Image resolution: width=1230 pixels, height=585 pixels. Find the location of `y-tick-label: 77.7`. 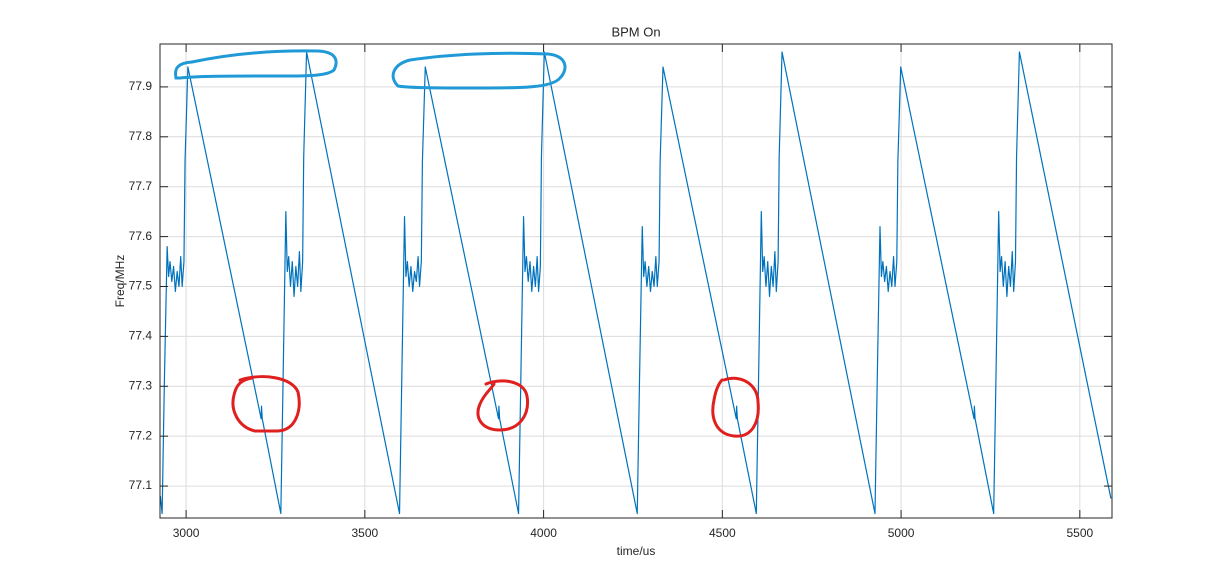

y-tick-label: 77.7 is located at coordinates (141, 186).